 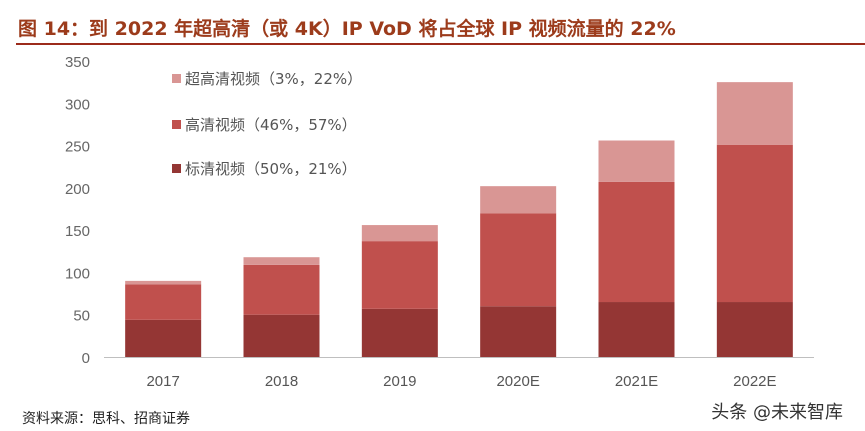 I want to click on y-tick-label: 200, so click(x=77, y=189).